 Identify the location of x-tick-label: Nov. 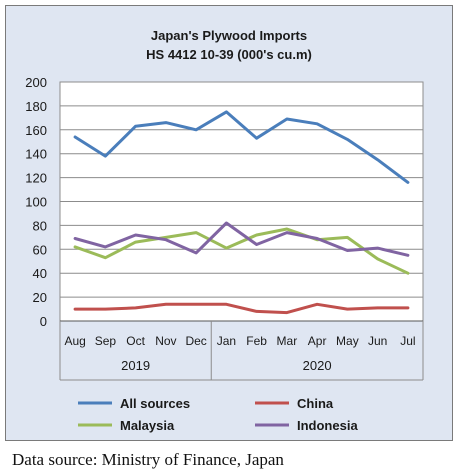
(165, 341).